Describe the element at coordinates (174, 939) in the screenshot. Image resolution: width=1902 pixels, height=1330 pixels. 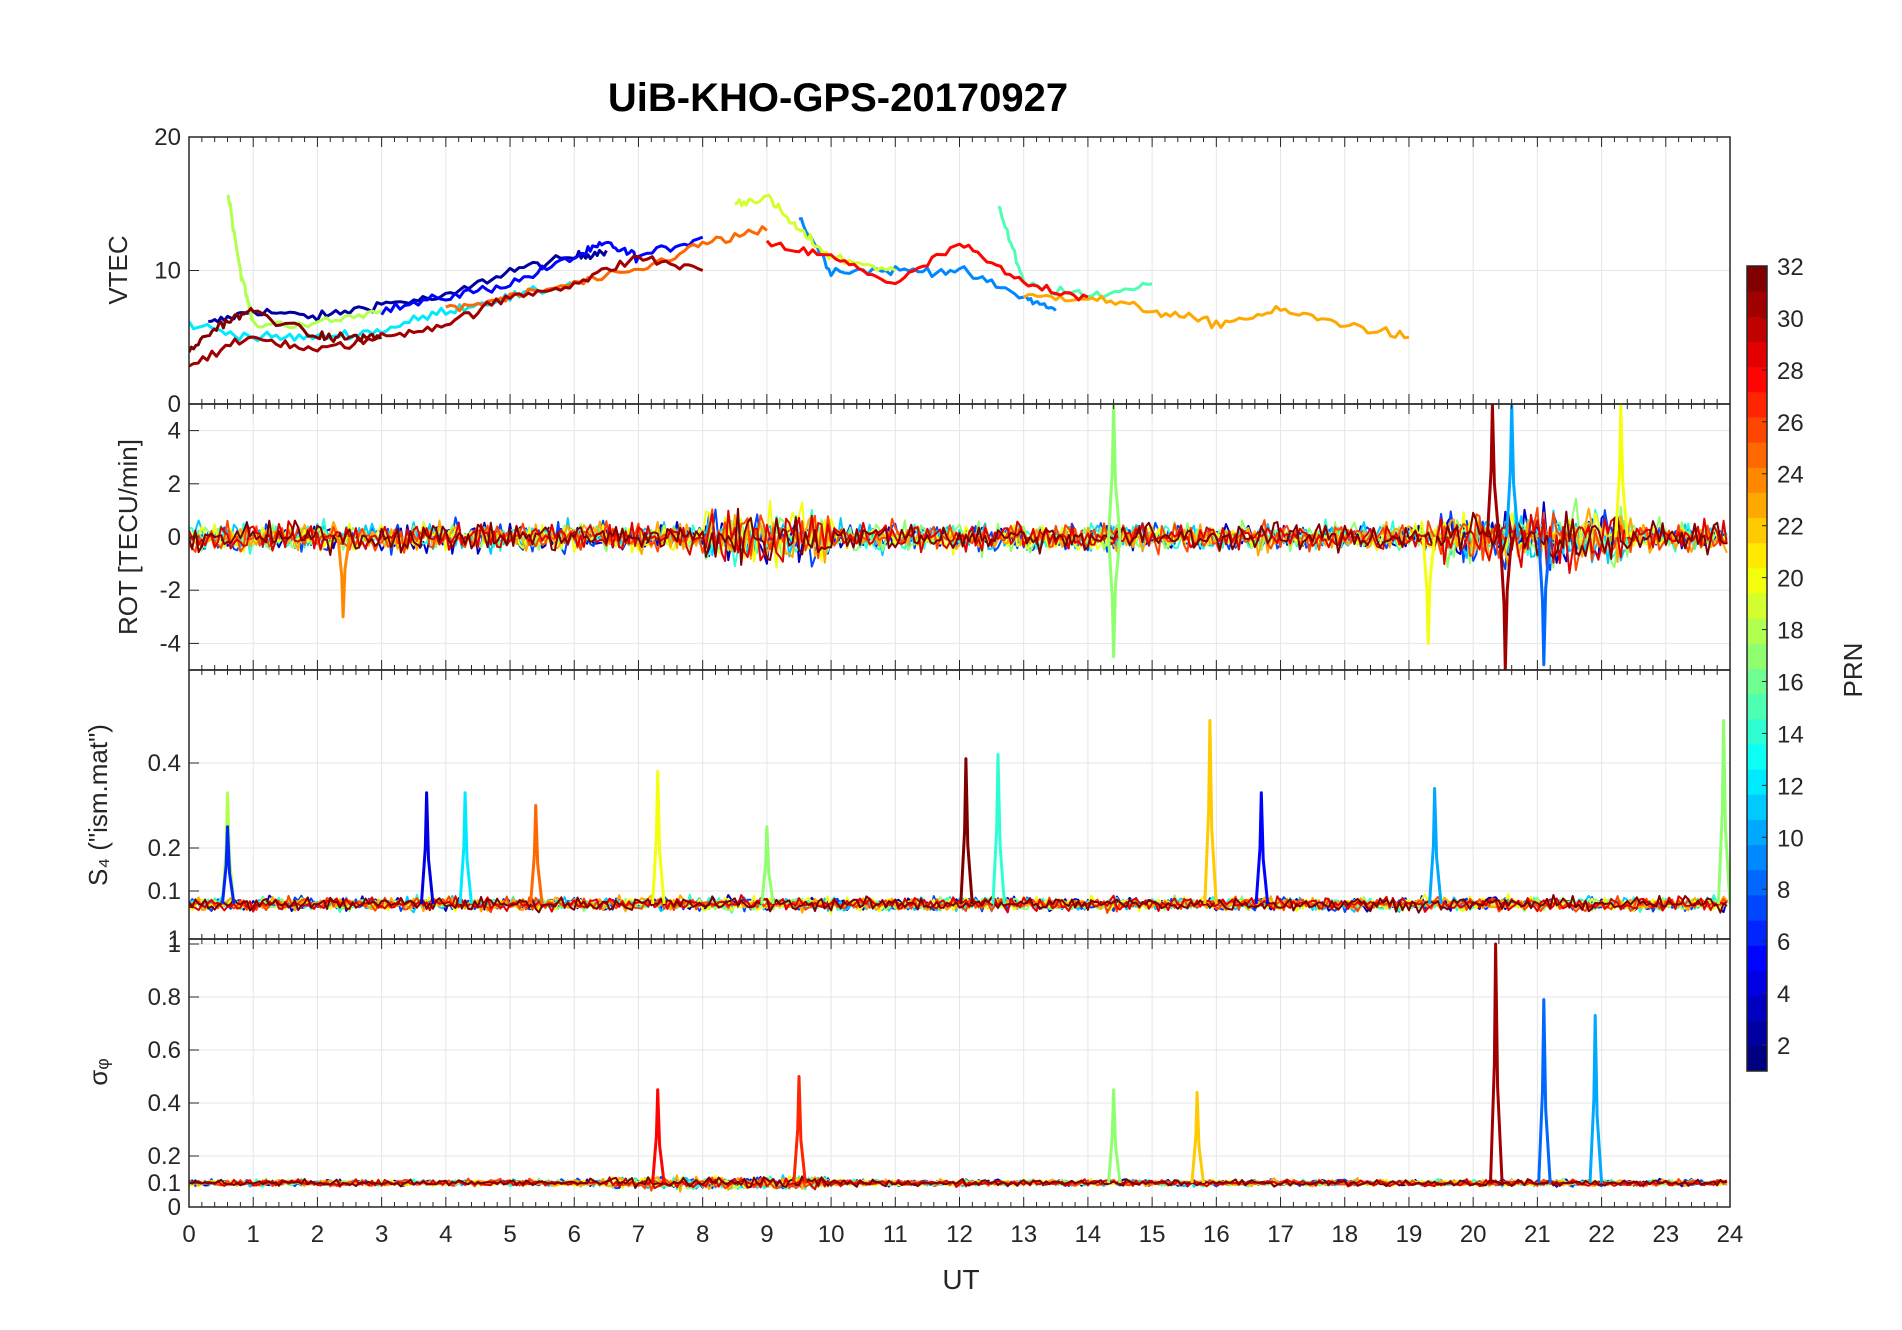
I see `y-tick-label-top: 1` at that location.